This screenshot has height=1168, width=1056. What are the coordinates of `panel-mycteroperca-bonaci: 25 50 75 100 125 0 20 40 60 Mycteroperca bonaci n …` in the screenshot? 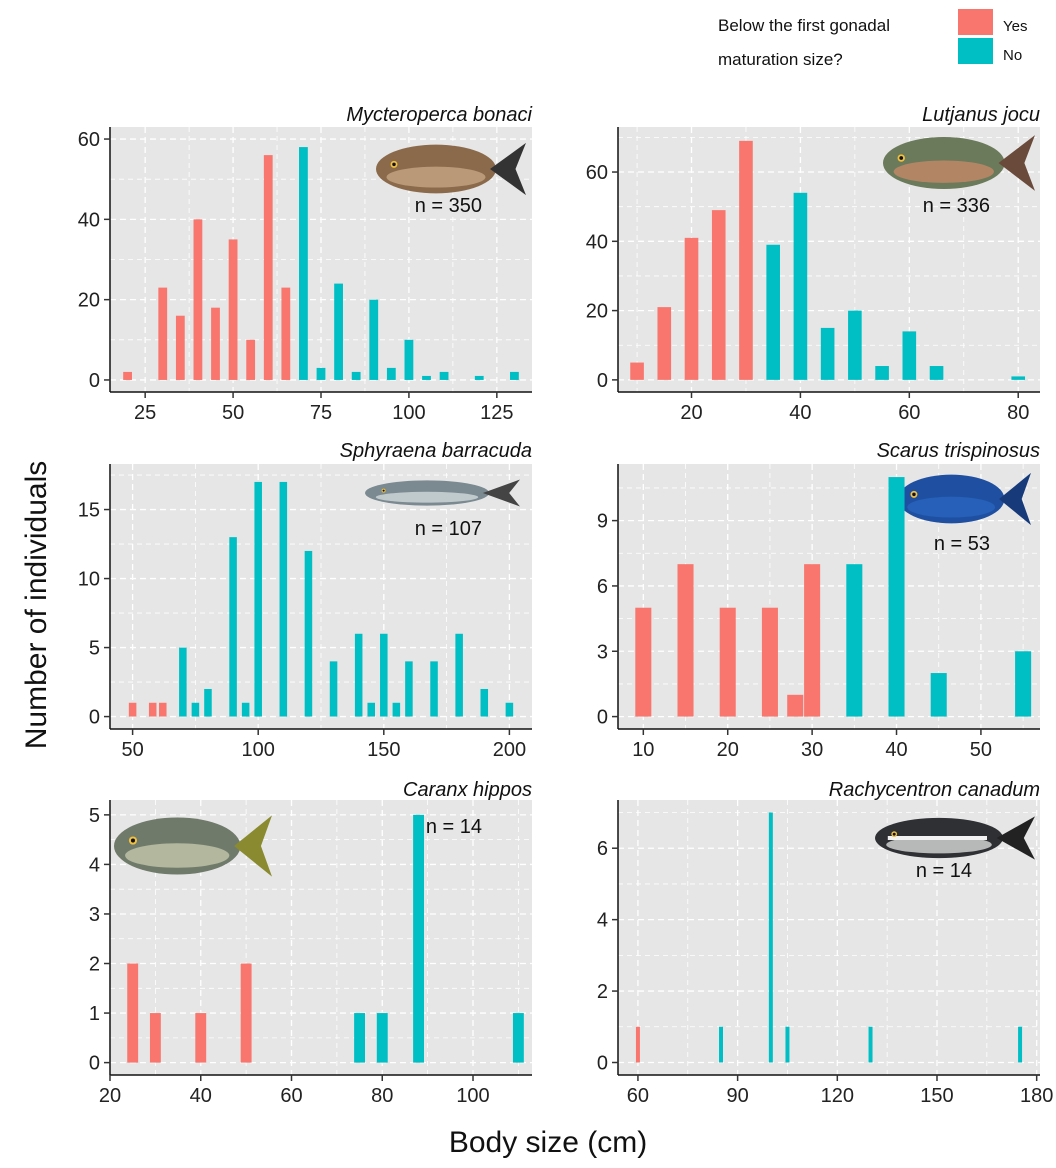 It's located at (305, 264).